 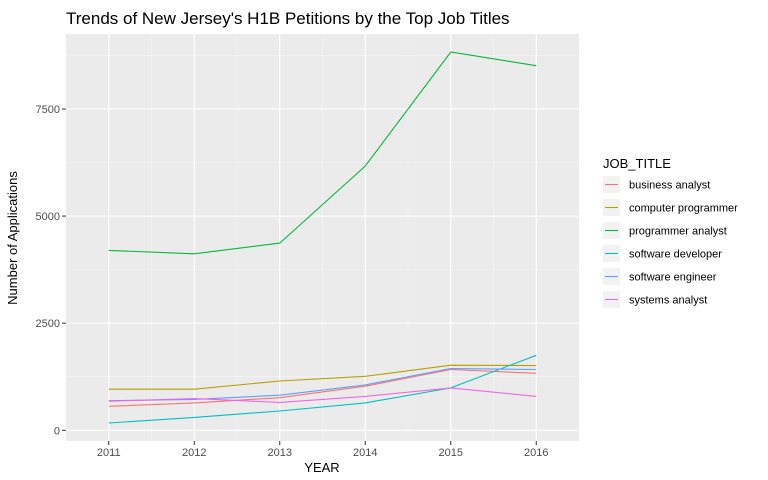 I want to click on legend-label: programmer analyst, so click(x=678, y=232).